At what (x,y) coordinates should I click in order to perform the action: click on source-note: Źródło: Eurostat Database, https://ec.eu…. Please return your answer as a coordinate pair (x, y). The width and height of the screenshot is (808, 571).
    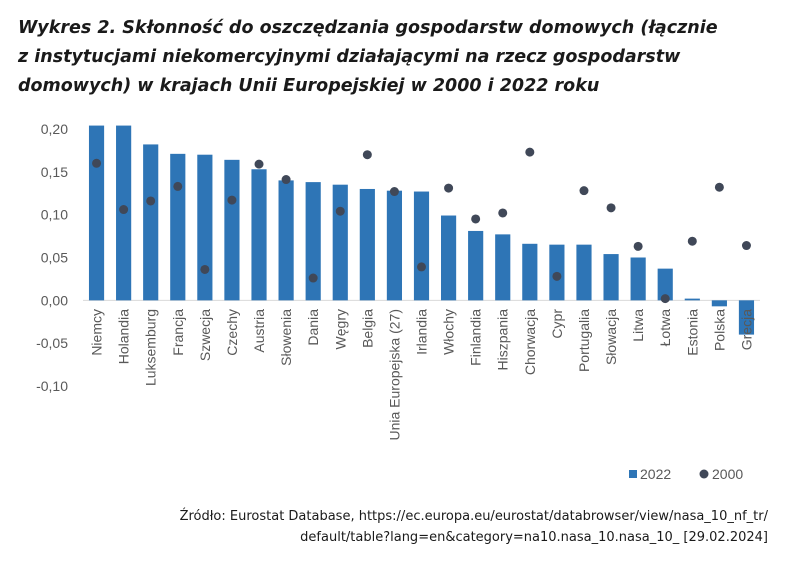
    Looking at the image, I should click on (418, 527).